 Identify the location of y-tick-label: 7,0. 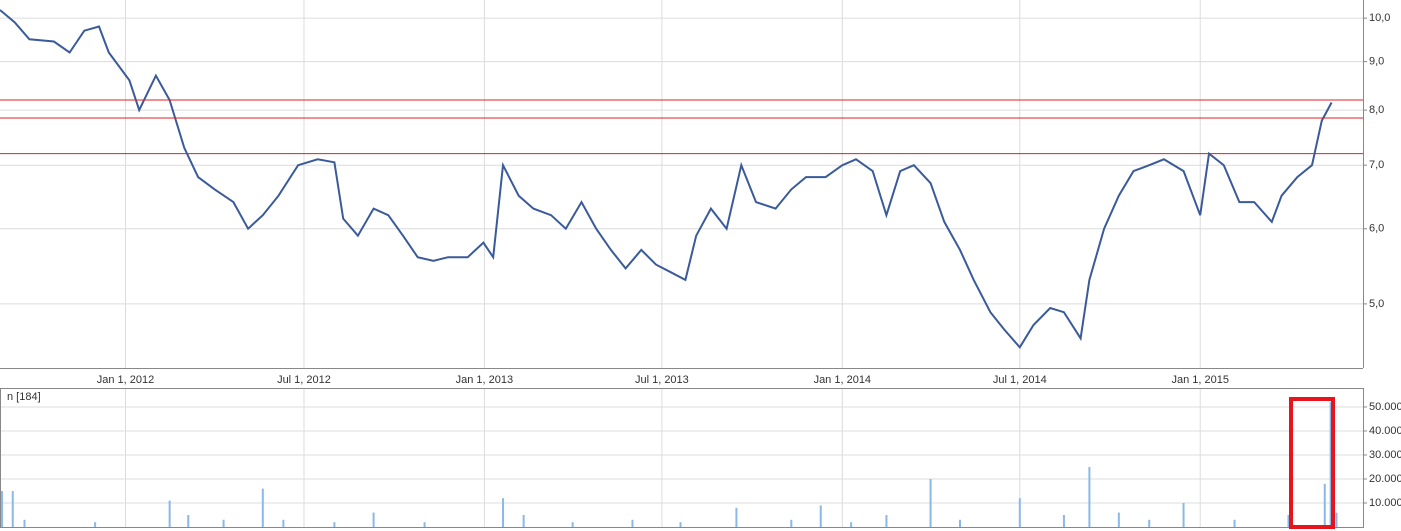
(1376, 165).